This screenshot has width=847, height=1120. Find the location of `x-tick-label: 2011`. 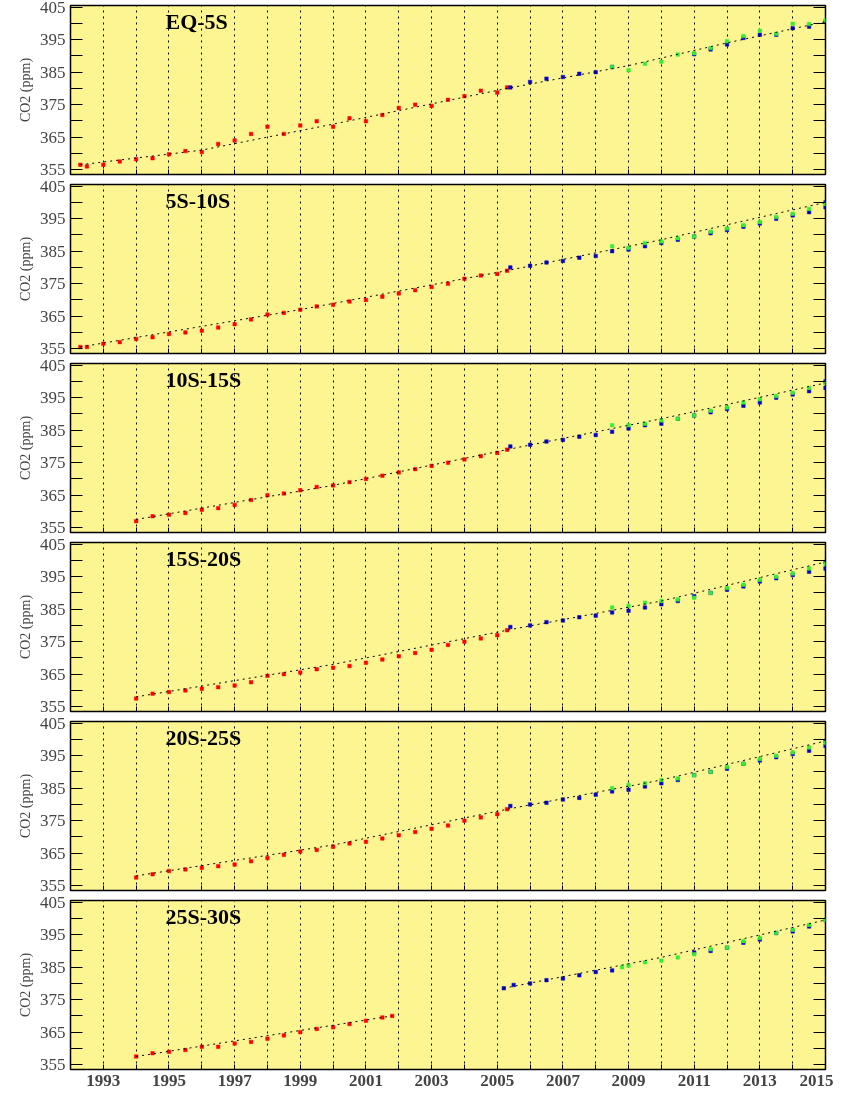

x-tick-label: 2011 is located at coordinates (694, 1080).